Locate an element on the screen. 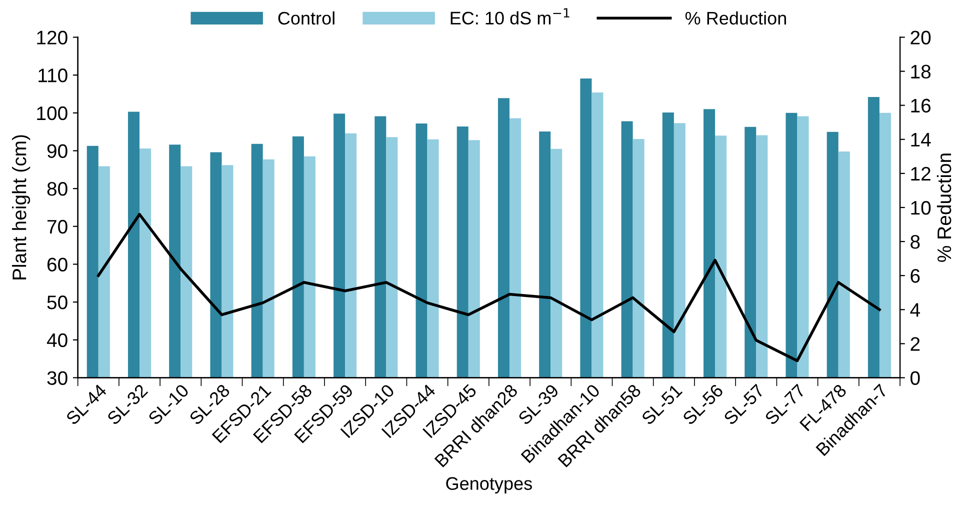 The height and width of the screenshot is (532, 973). y2-tick-label: 4 is located at coordinates (915, 310).